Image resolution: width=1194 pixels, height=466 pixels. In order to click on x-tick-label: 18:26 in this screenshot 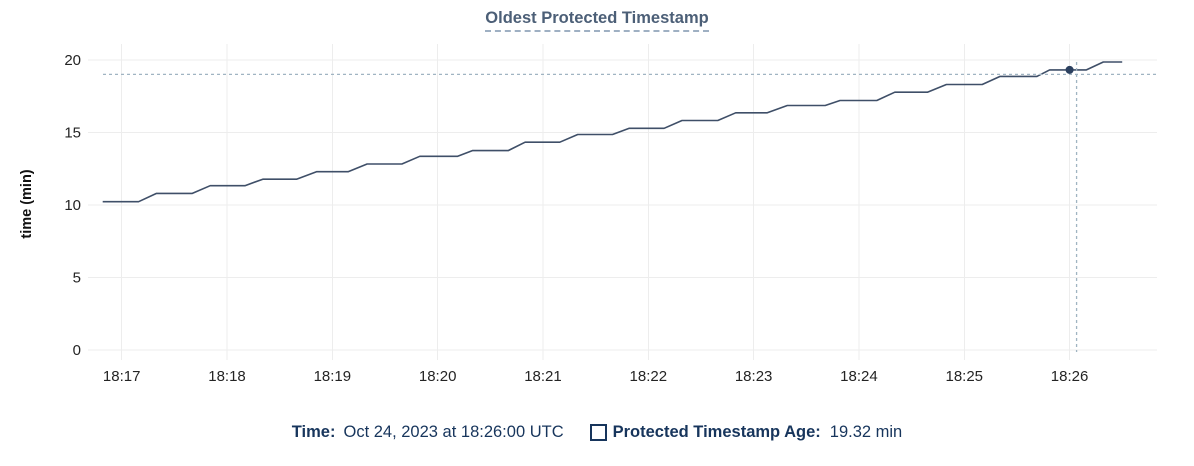, I will do `click(1070, 376)`.